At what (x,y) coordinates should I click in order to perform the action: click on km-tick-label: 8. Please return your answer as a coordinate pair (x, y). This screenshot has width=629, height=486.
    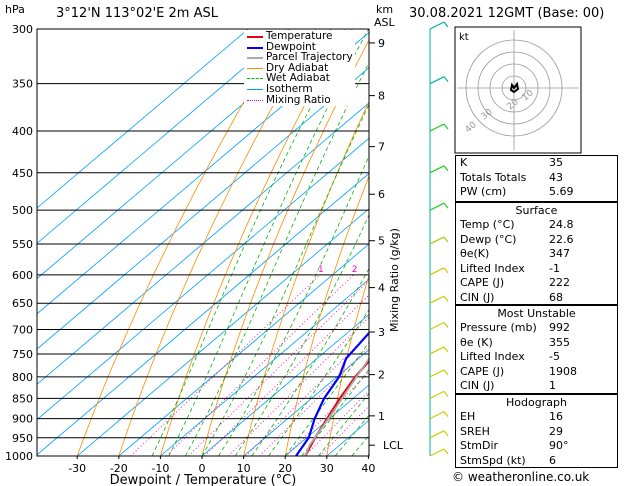
    Looking at the image, I should click on (381, 96).